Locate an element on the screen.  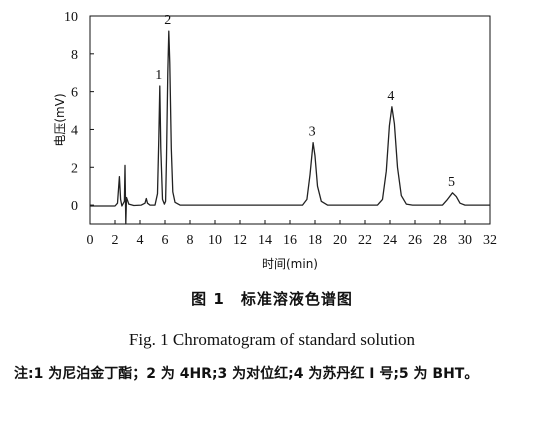
x-tick-label: 18 is located at coordinates (315, 240).